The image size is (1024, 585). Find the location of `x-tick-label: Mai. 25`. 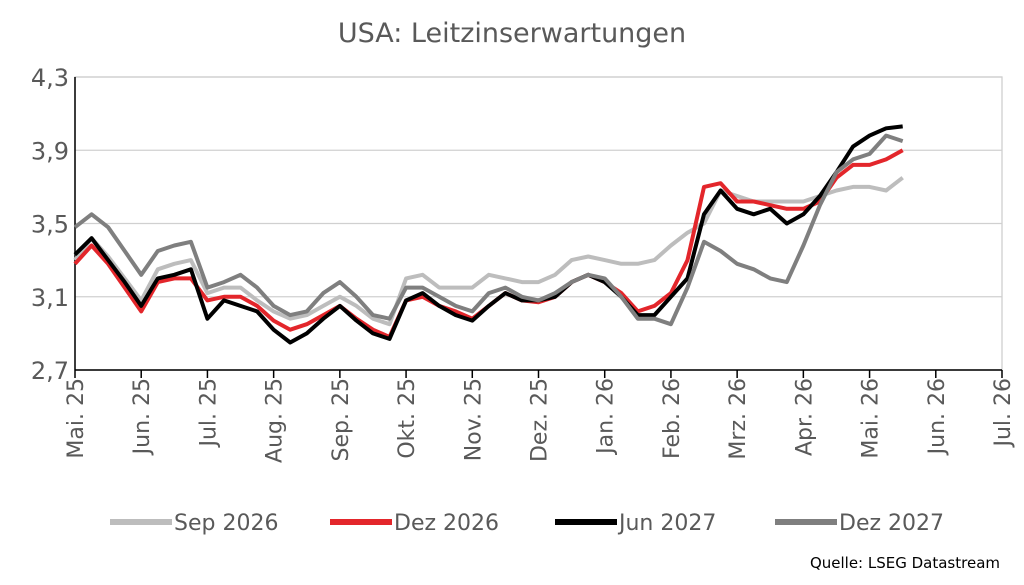

x-tick-label: Mai. 25 is located at coordinates (76, 418).